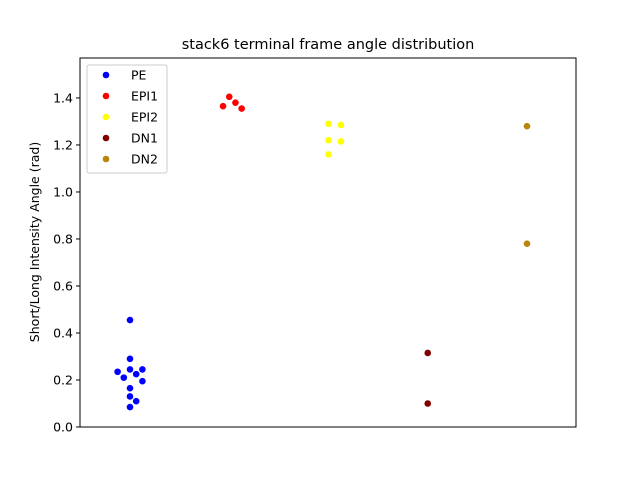  Describe the element at coordinates (63, 332) in the screenshot. I see `y-tick-label: 0.4` at that location.